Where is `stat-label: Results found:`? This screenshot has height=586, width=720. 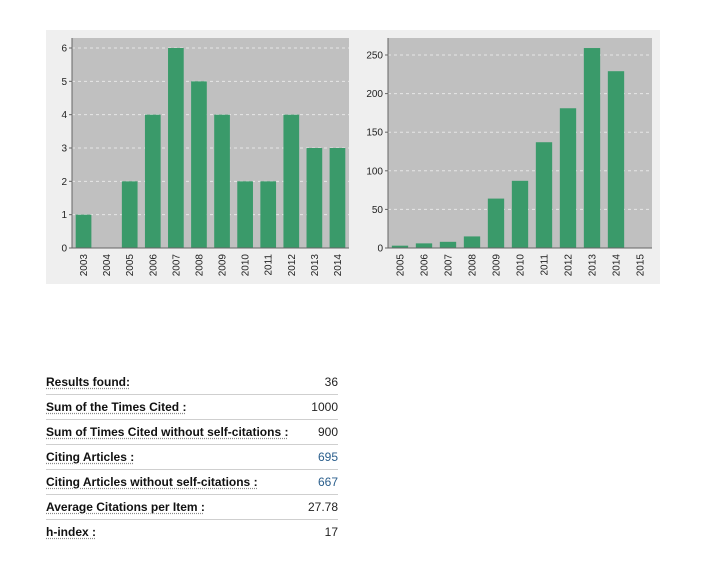 stat-label: Results found: is located at coordinates (88, 382).